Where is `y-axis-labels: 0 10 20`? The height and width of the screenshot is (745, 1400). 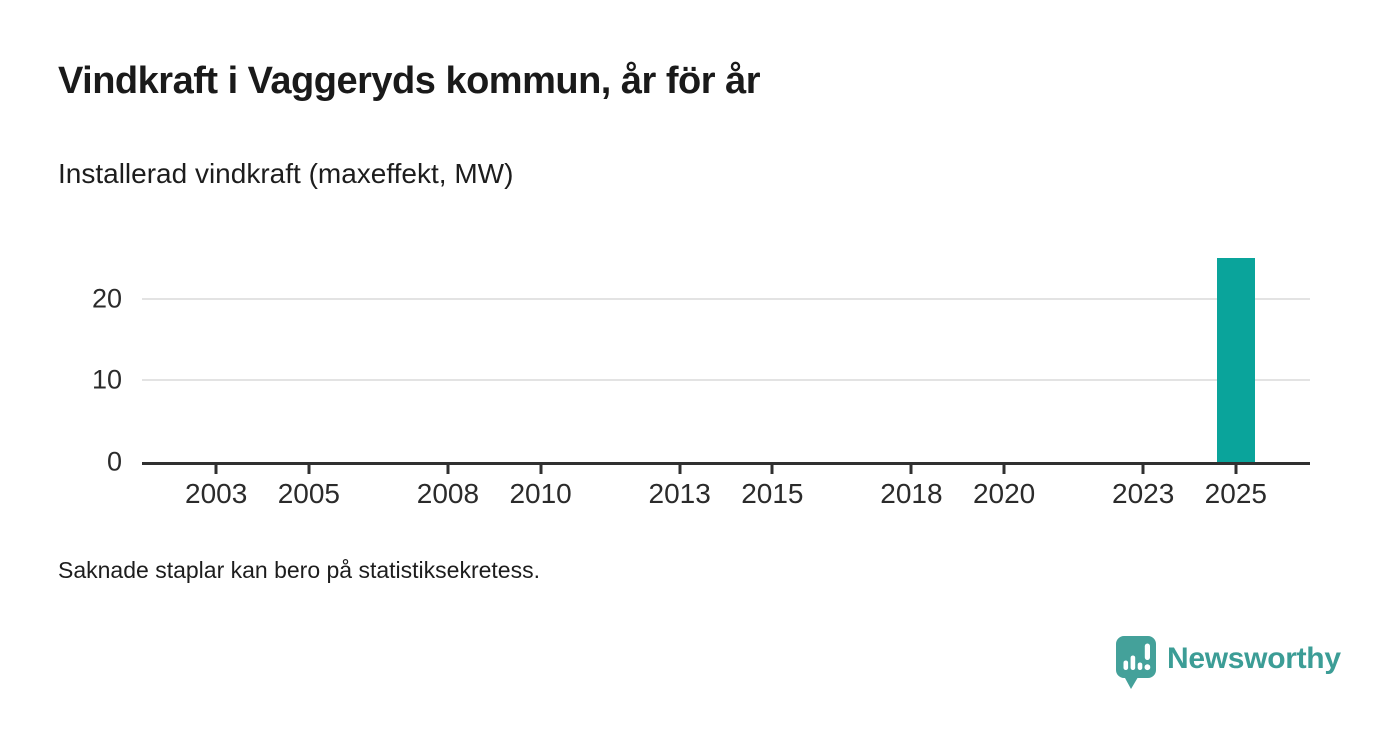
y-axis-labels: 0 10 20 is located at coordinates (76, 362).